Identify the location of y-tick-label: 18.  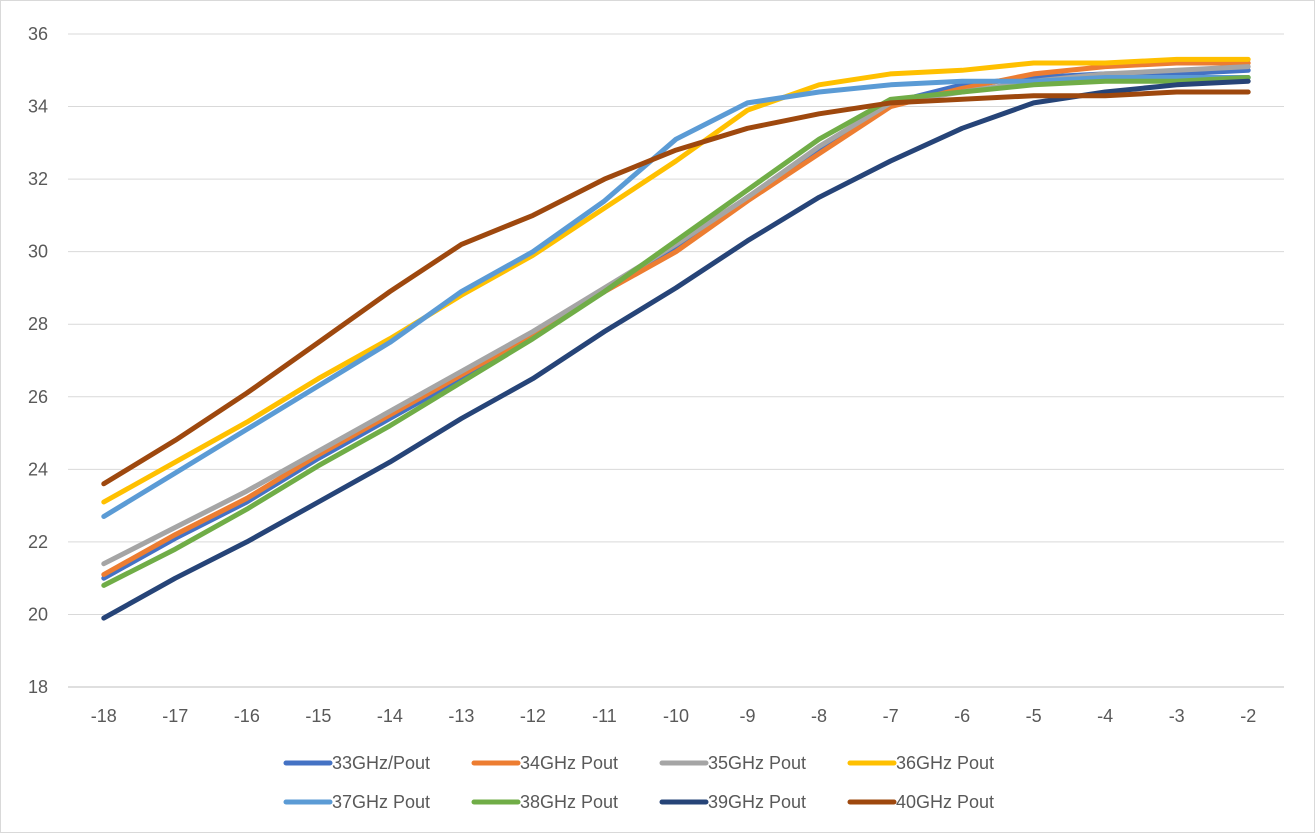
(38, 687).